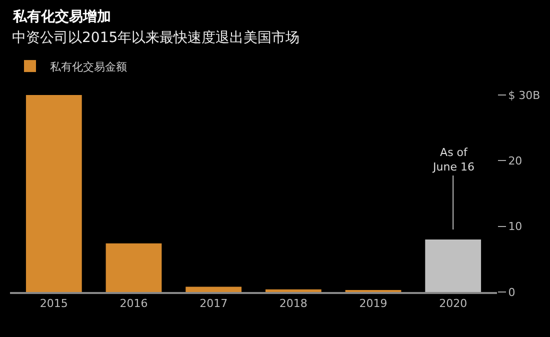 This screenshot has height=337, width=550. Describe the element at coordinates (515, 227) in the screenshot. I see `y-tick-label: 10` at that location.